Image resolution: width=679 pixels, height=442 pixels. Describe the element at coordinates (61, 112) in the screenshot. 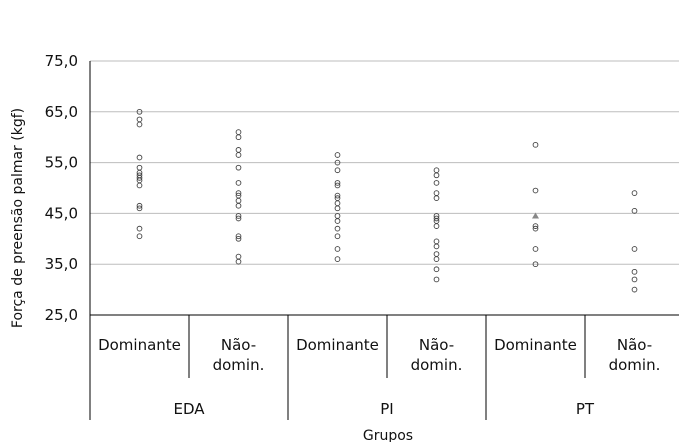

I see `y-tick-label: 65,0` at that location.